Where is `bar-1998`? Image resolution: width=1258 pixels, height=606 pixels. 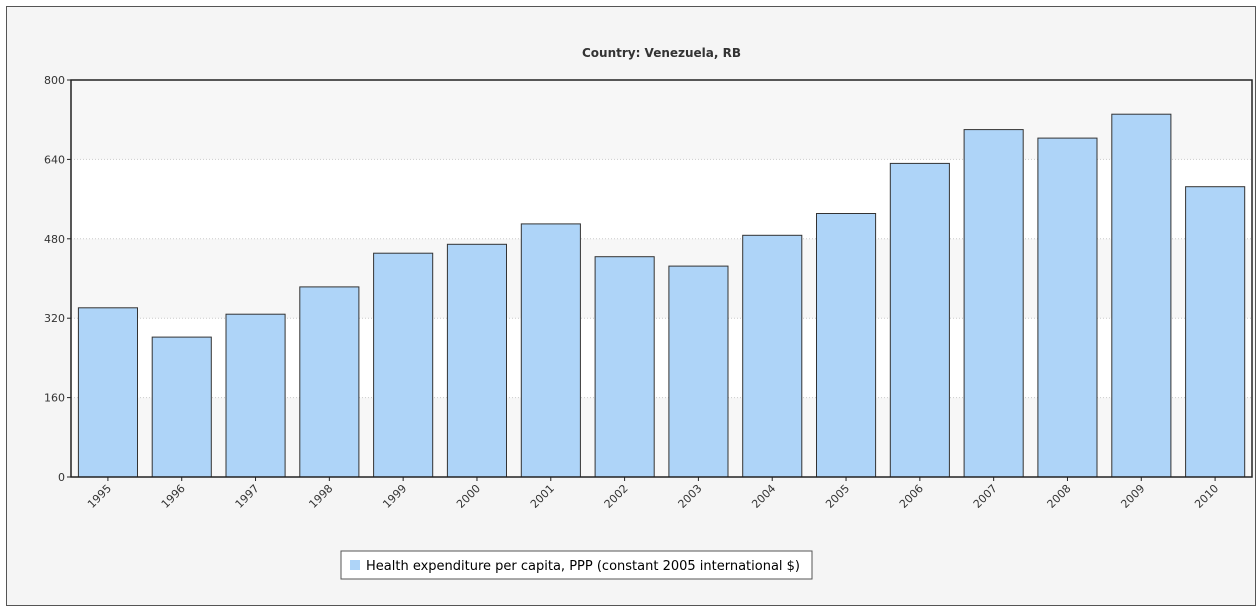
bar-1998 is located at coordinates (329, 382).